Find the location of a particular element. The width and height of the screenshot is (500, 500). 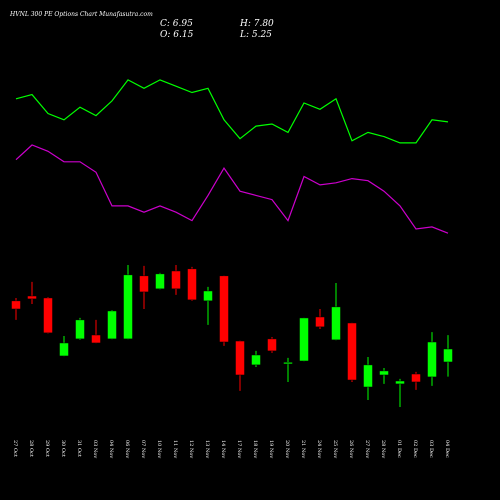

x-tick-label: 25 Nov is located at coordinates (335, 449).